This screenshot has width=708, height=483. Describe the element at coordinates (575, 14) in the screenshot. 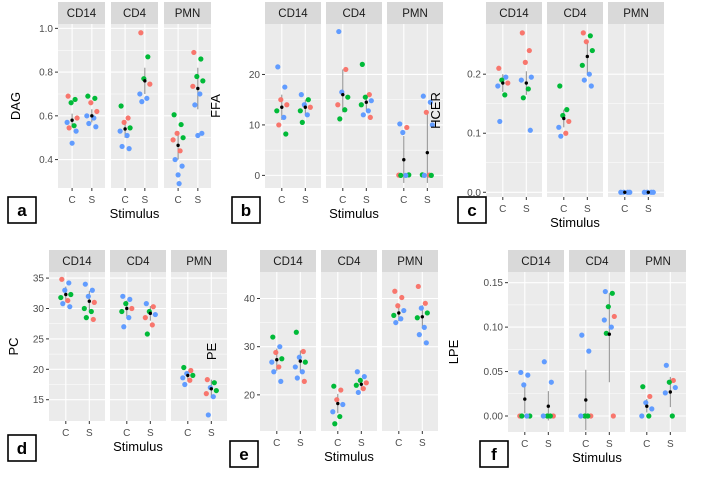

I see `facet-strip-label: CD4` at that location.